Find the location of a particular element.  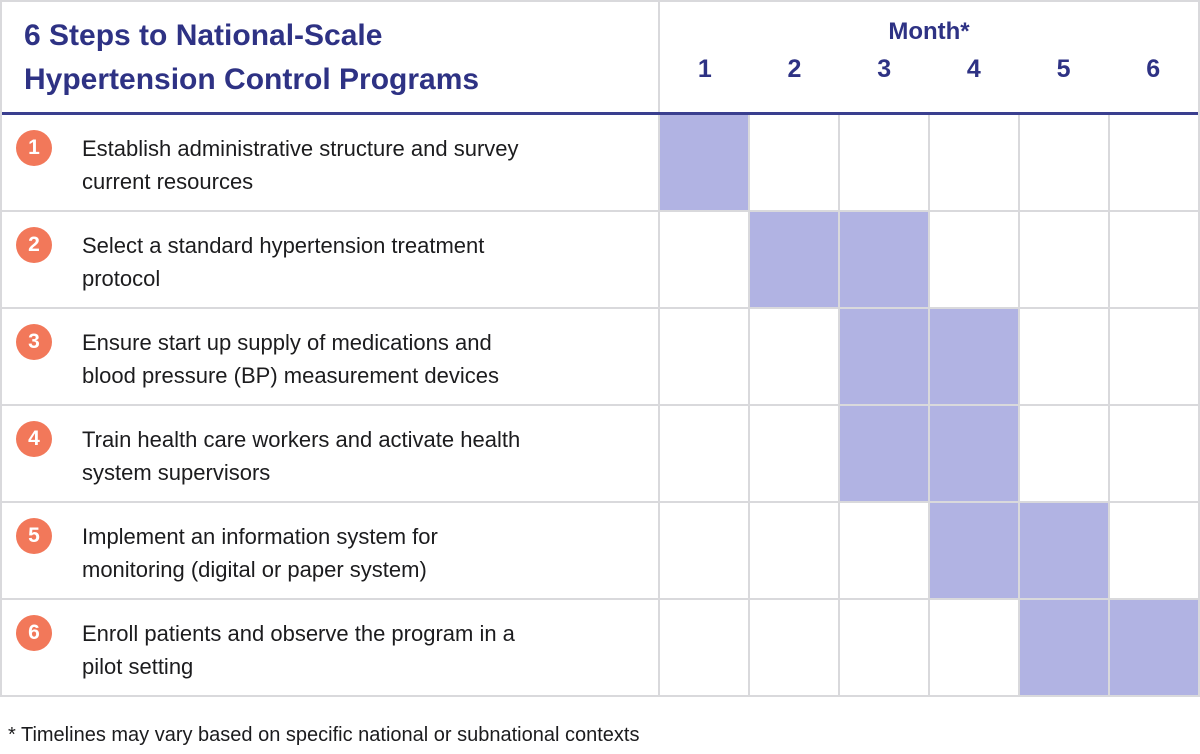

step-label-line: Implement an information system for is located at coordinates (260, 536).